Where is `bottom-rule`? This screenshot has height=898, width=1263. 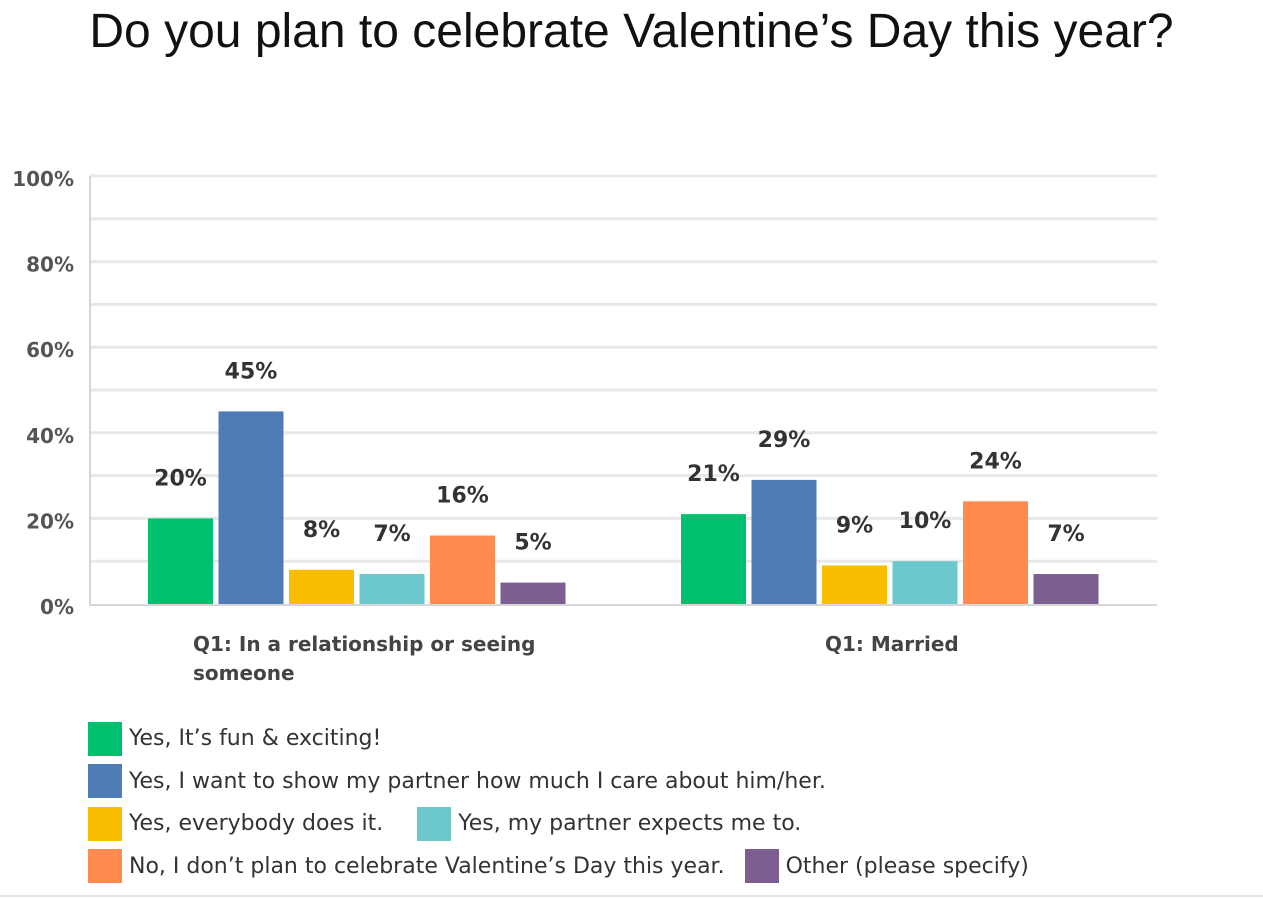
bottom-rule is located at coordinates (631, 896).